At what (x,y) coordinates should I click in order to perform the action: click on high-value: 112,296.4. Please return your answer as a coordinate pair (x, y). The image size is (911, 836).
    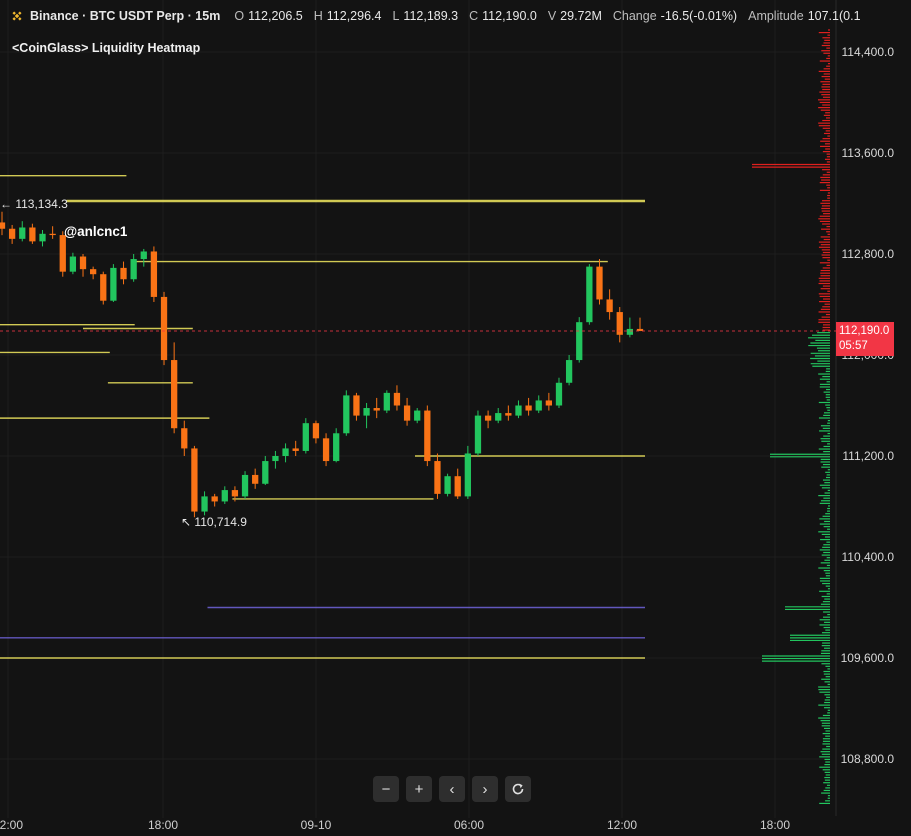
    Looking at the image, I should click on (354, 16).